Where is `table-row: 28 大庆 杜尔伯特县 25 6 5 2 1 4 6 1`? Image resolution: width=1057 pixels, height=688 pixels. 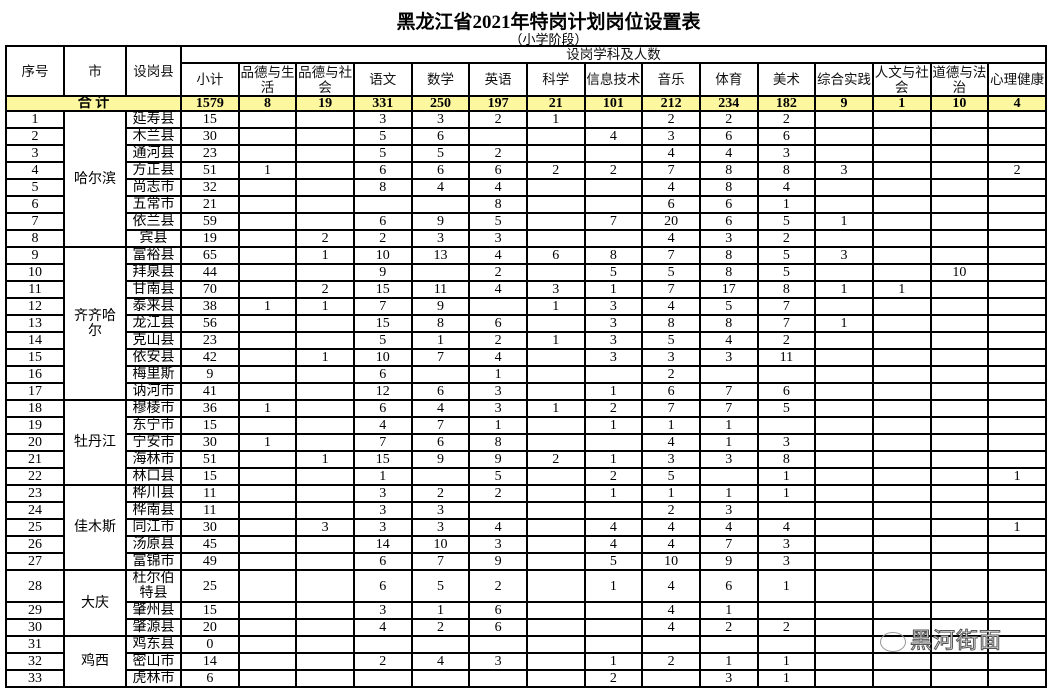
table-row: 28 大庆 杜尔伯特县 25 6 5 2 1 4 6 1 is located at coordinates (526, 603).